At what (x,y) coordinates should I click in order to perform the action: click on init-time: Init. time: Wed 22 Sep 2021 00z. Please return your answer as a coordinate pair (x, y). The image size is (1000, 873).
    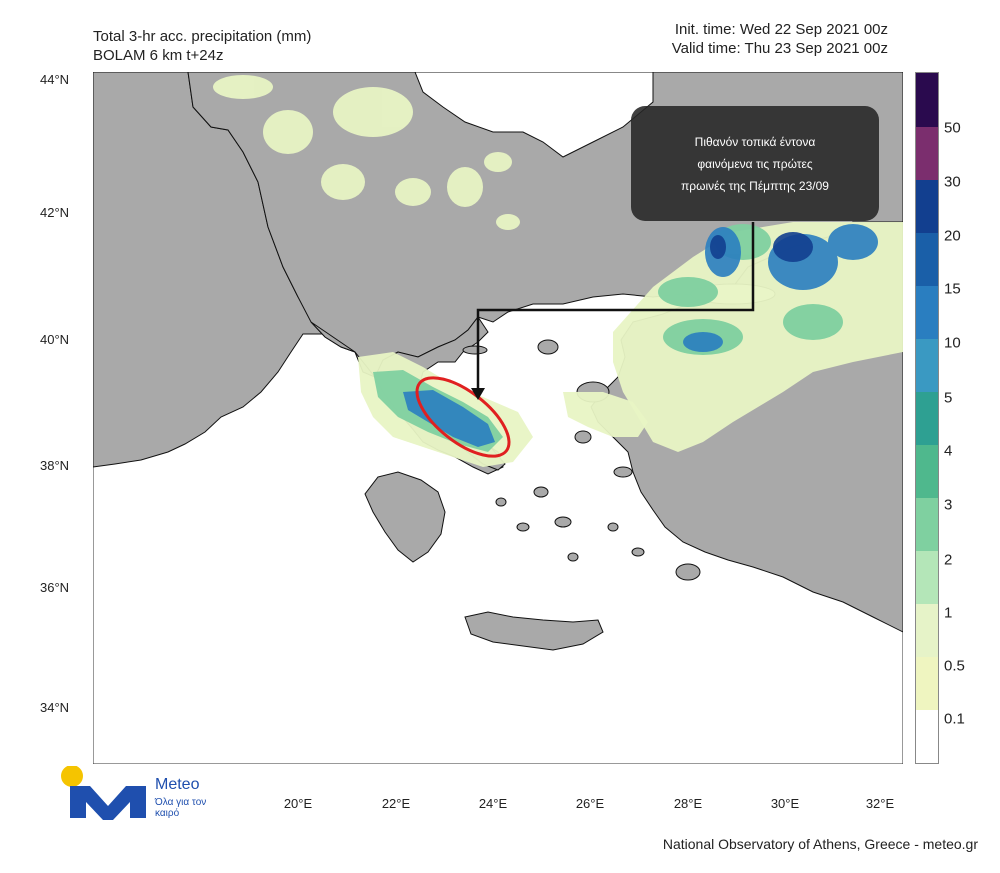
    Looking at the image, I should click on (781, 29).